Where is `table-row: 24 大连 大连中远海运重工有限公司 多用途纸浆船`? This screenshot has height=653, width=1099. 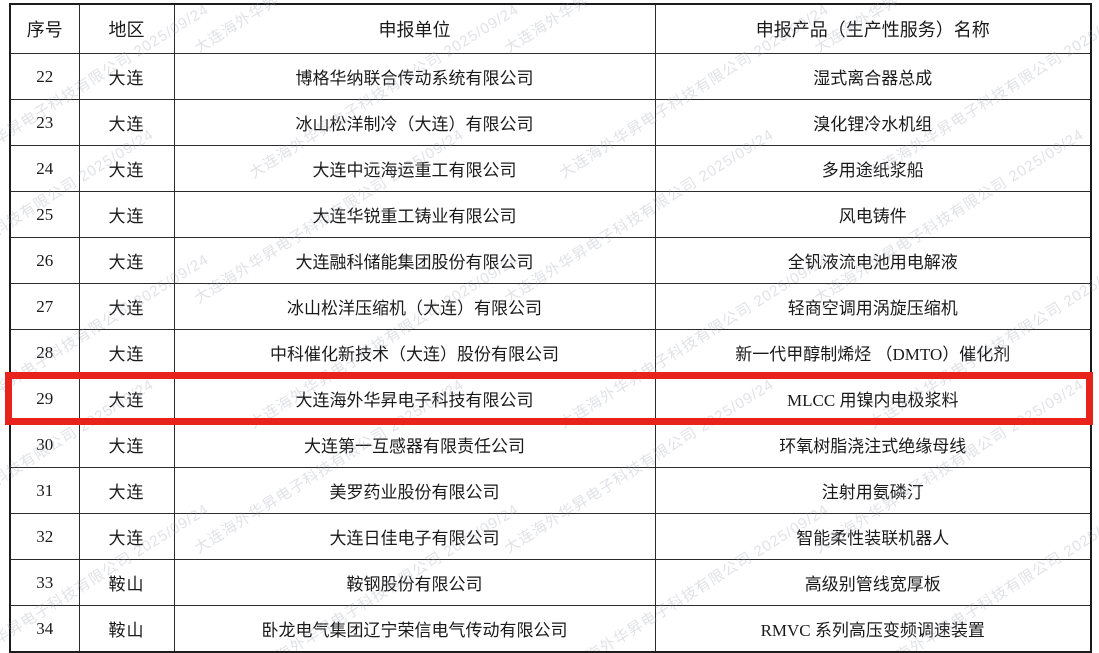 table-row: 24 大连 大连中远海运重工有限公司 多用途纸浆船 is located at coordinates (550, 168).